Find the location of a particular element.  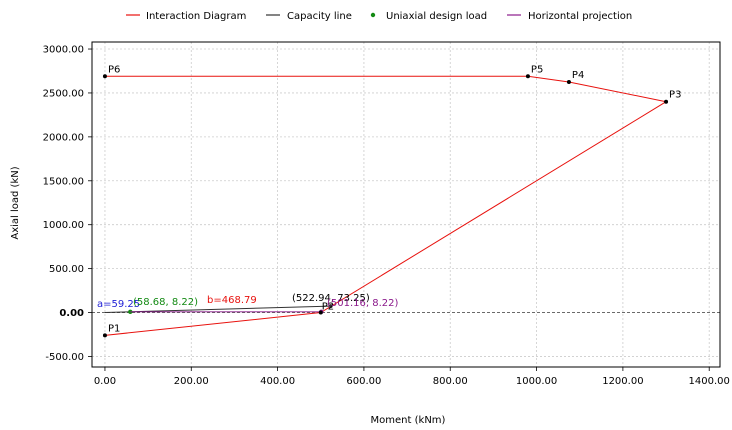

point-marker-p2 is located at coordinates (320, 312).